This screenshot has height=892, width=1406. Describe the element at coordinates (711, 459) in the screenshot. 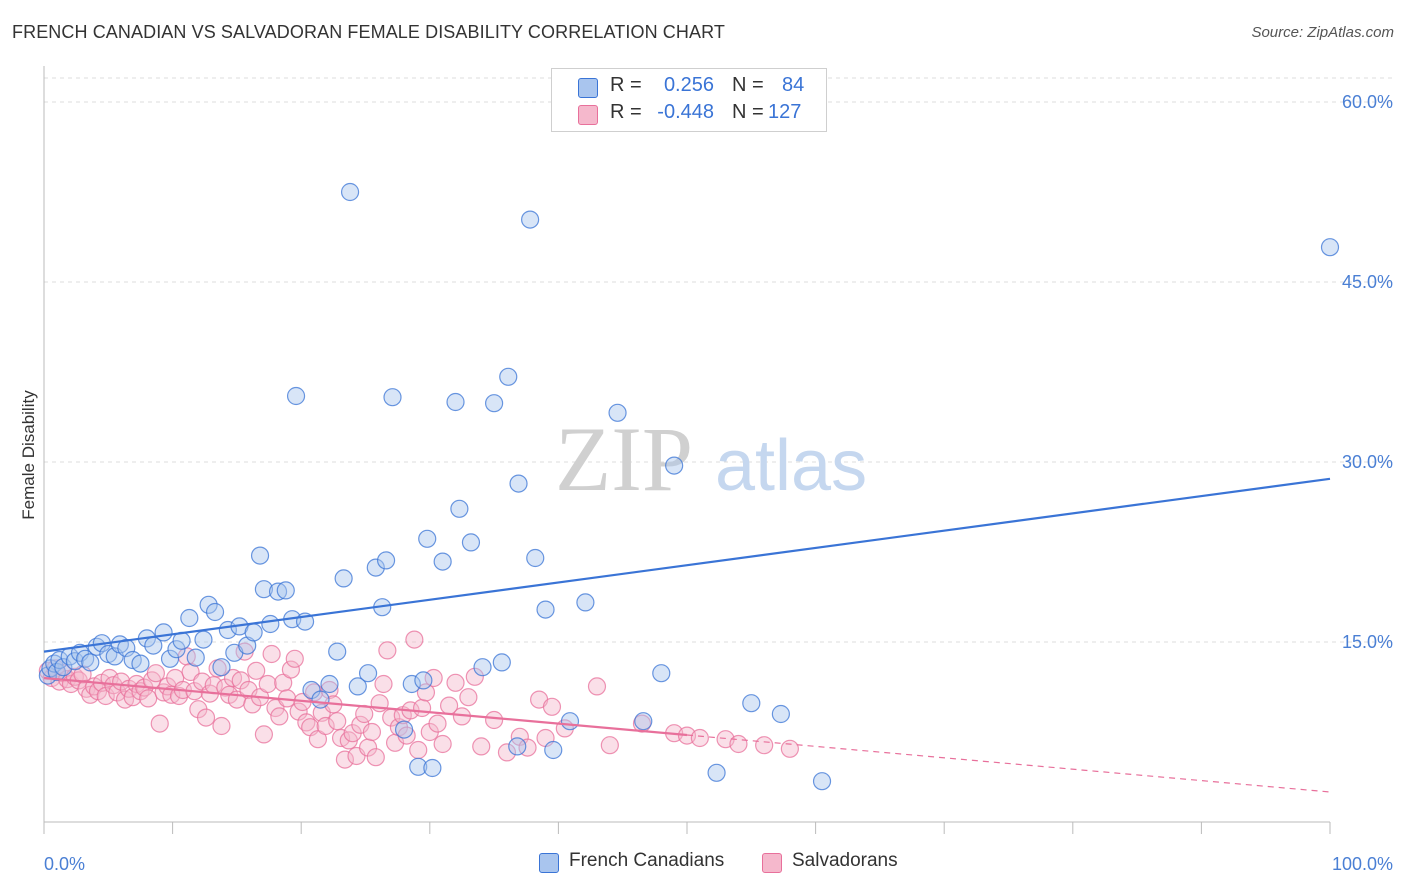

I see `watermark: ZIP atlas` at that location.